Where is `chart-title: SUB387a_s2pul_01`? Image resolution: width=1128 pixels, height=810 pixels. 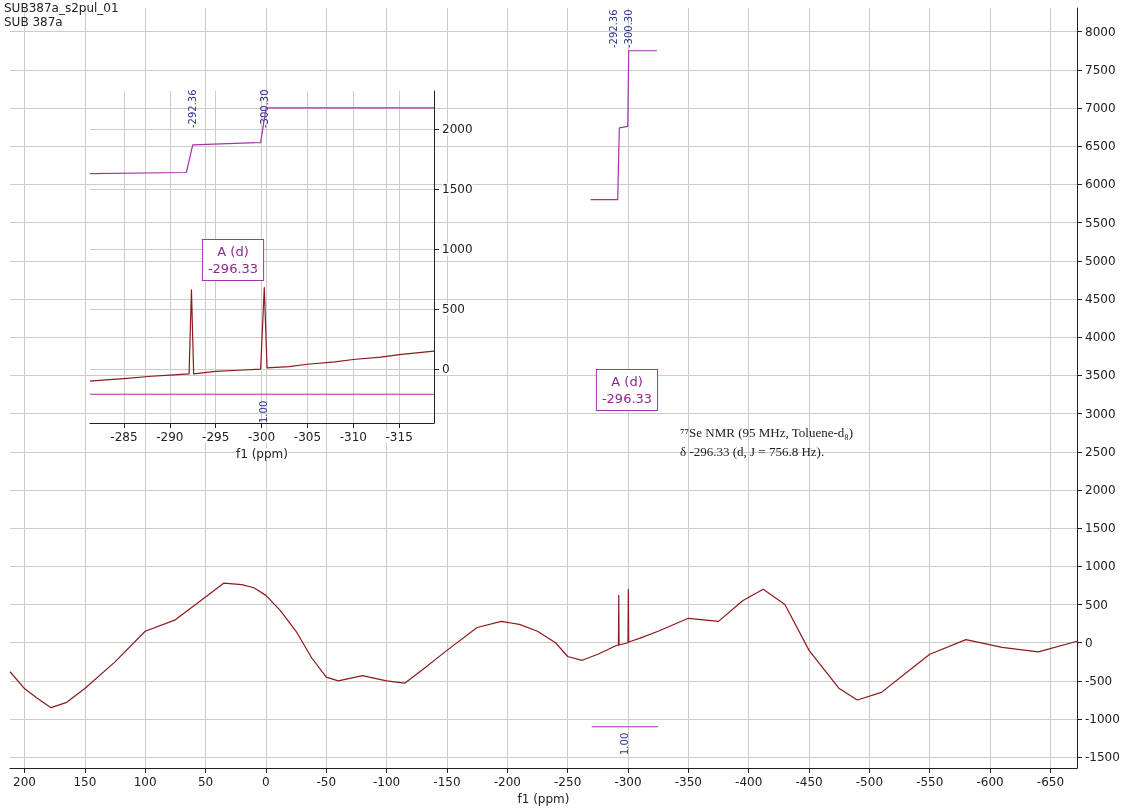 chart-title: SUB387a_s2pul_01 is located at coordinates (61, 8).